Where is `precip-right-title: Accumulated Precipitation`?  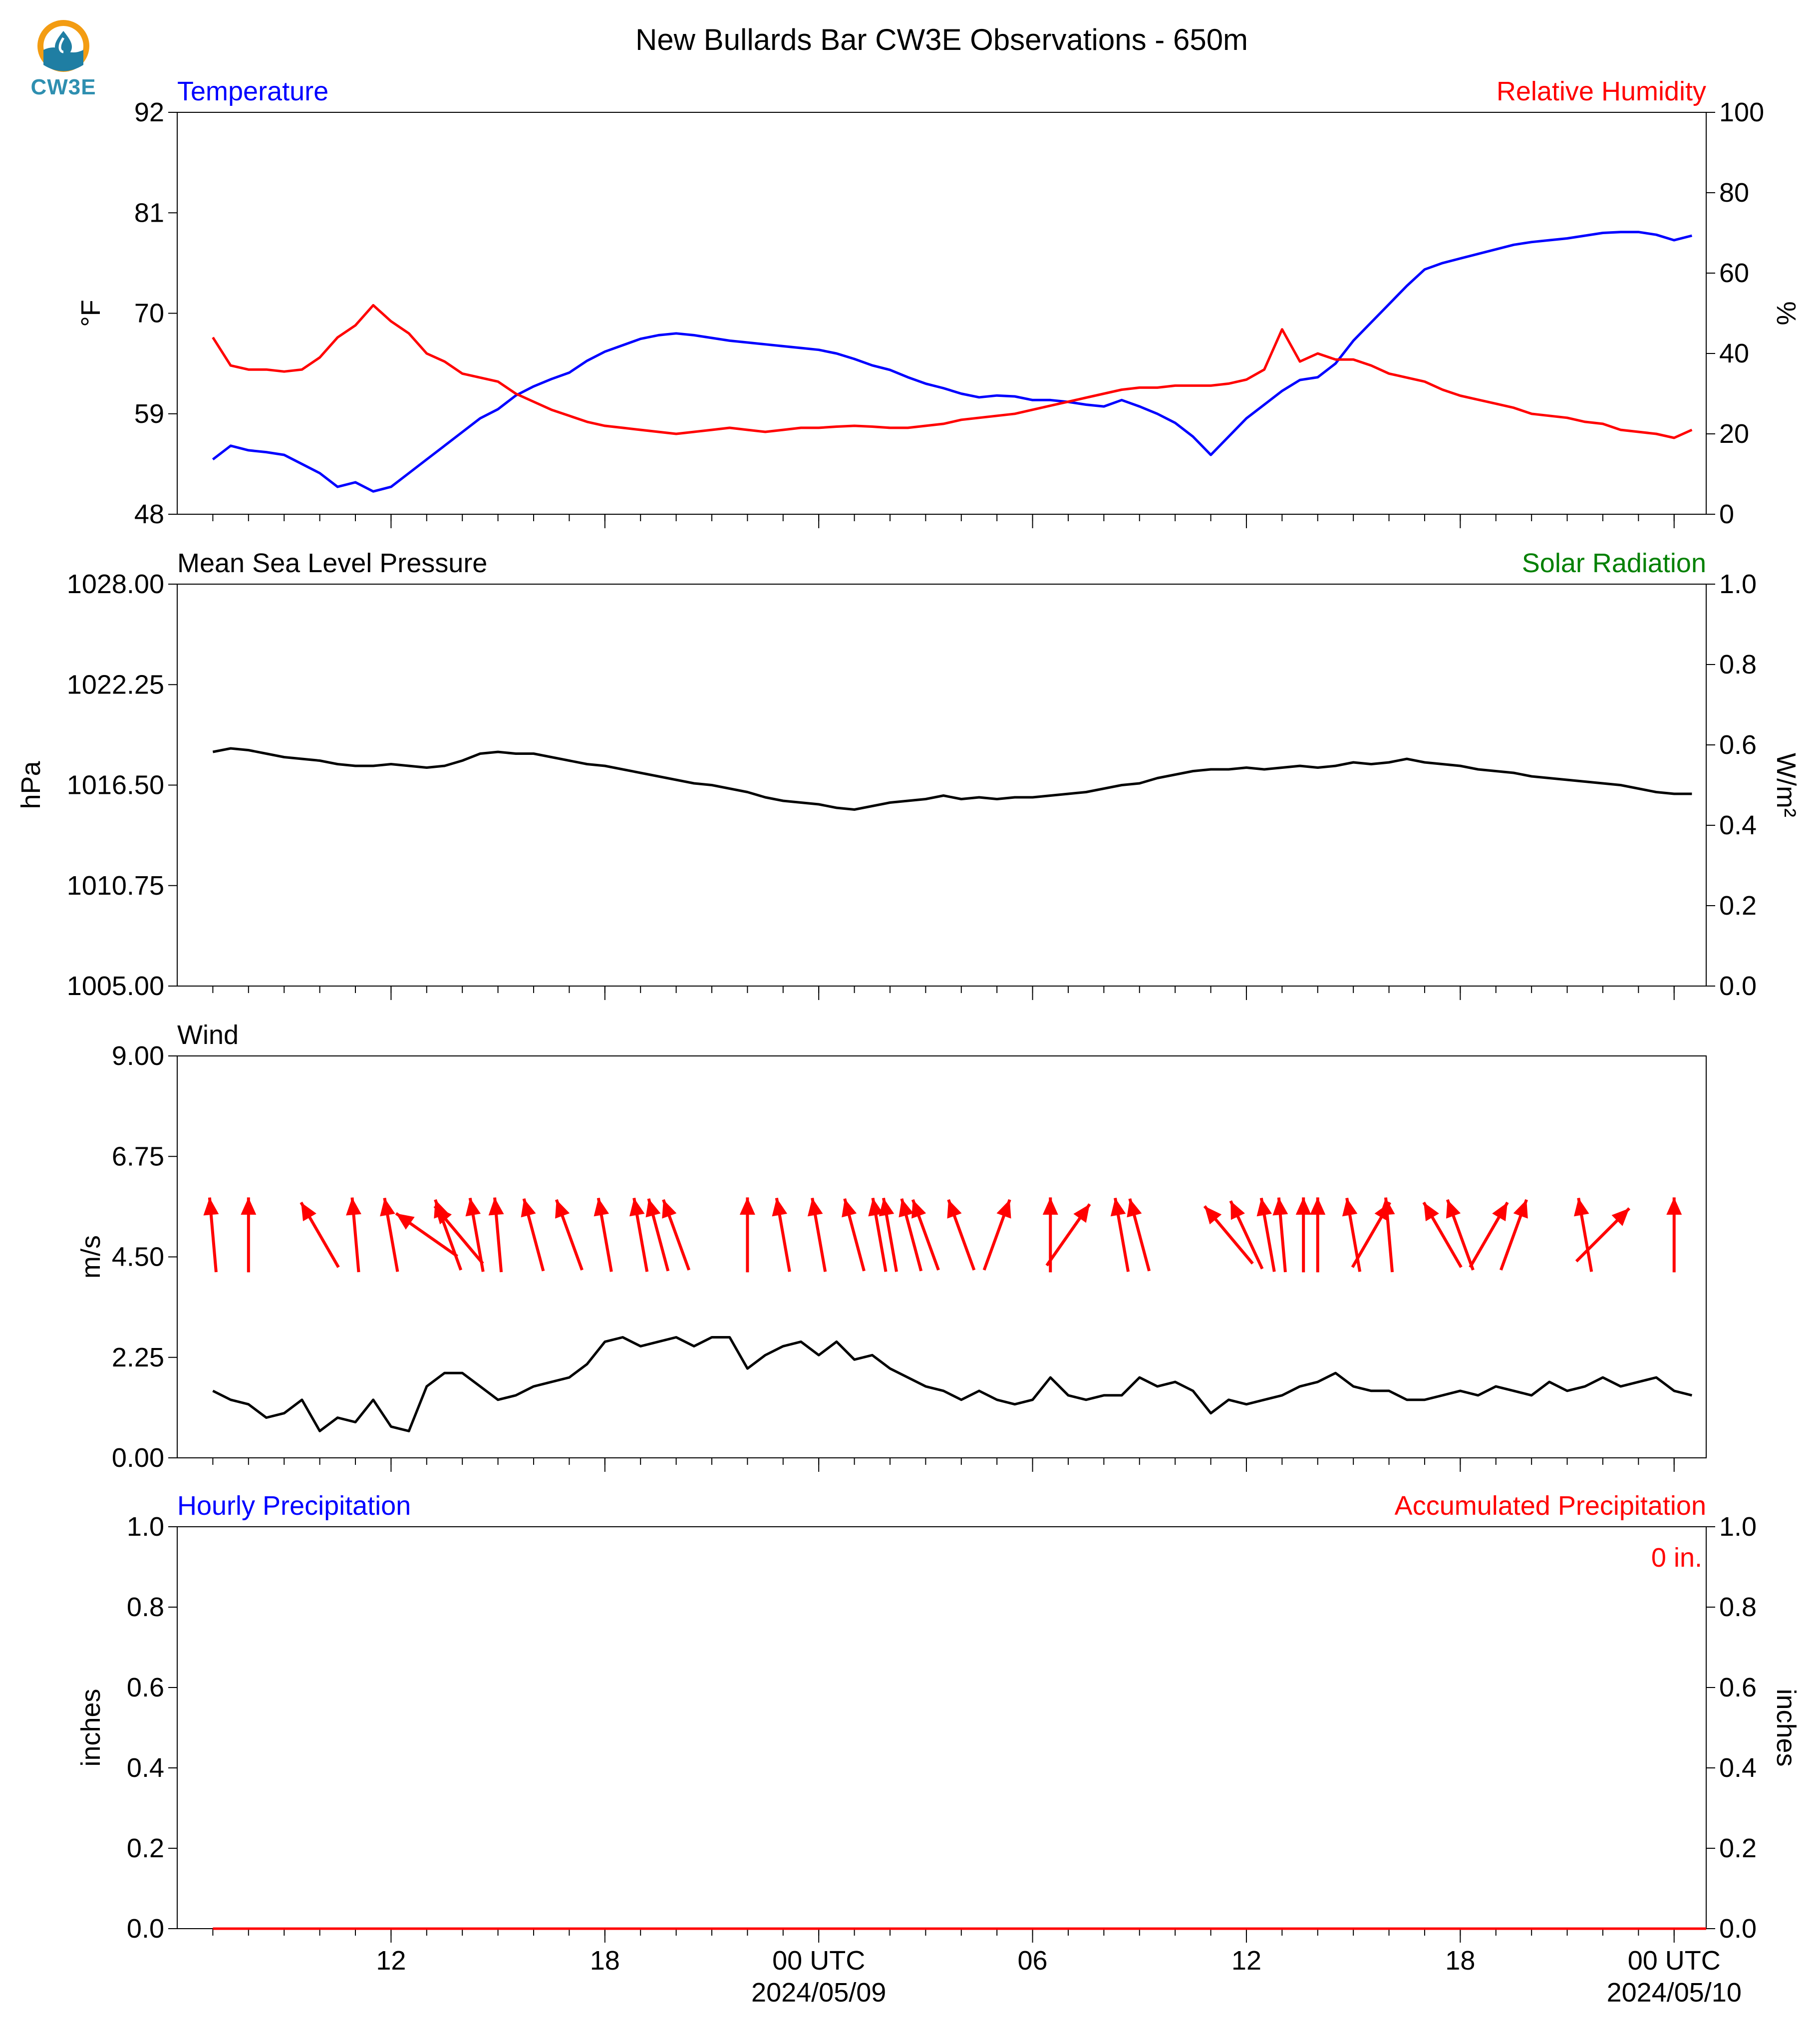 precip-right-title: Accumulated Precipitation is located at coordinates (1550, 1506).